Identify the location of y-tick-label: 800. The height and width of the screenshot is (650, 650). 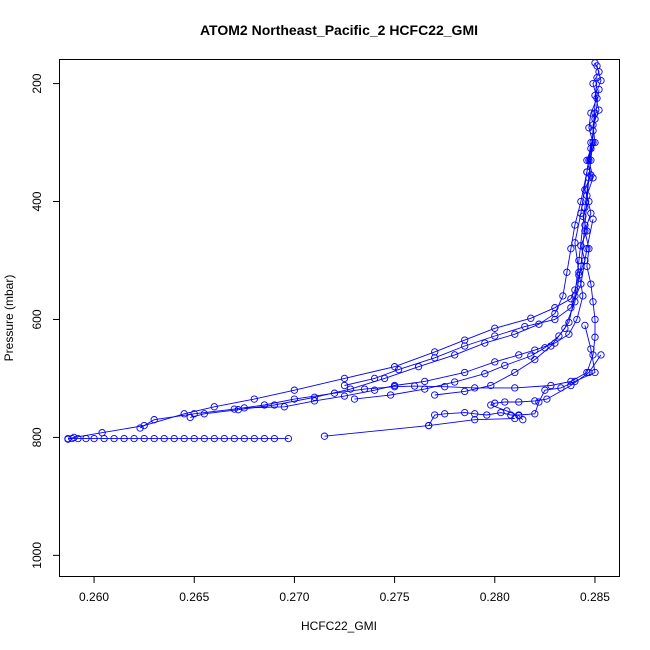
(37, 437).